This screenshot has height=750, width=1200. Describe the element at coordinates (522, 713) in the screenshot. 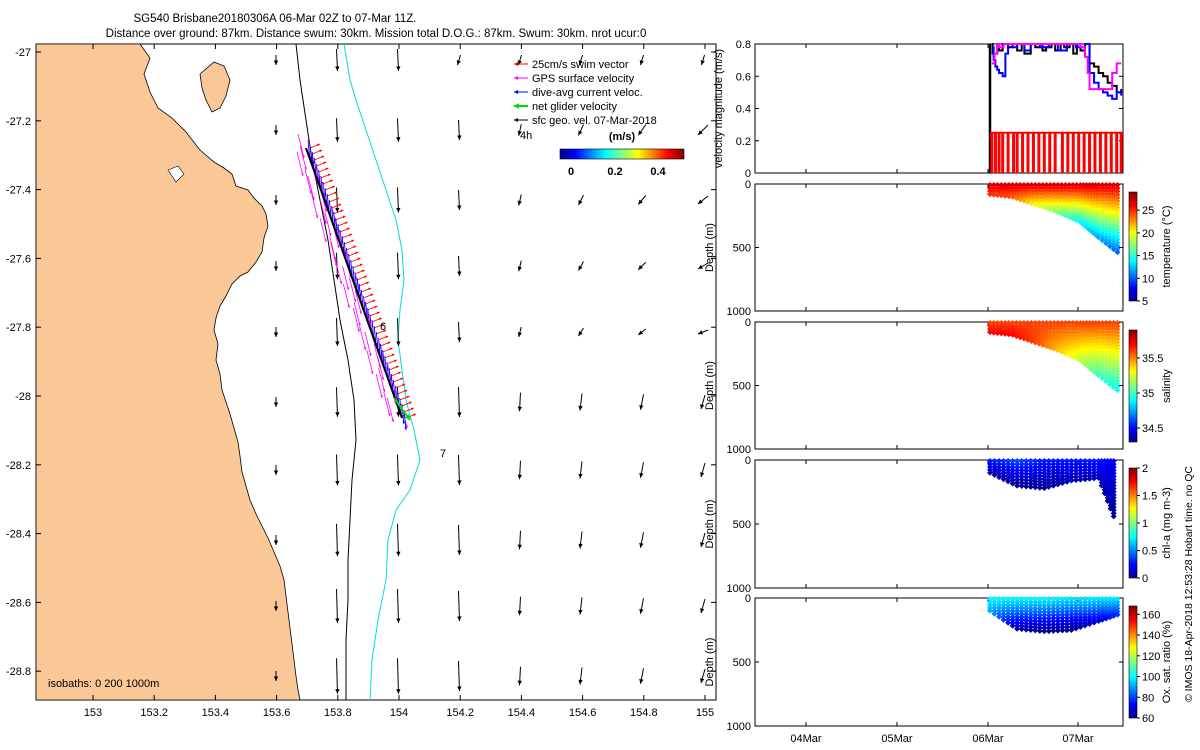

I see `map-x-tick-label: 154.4` at that location.